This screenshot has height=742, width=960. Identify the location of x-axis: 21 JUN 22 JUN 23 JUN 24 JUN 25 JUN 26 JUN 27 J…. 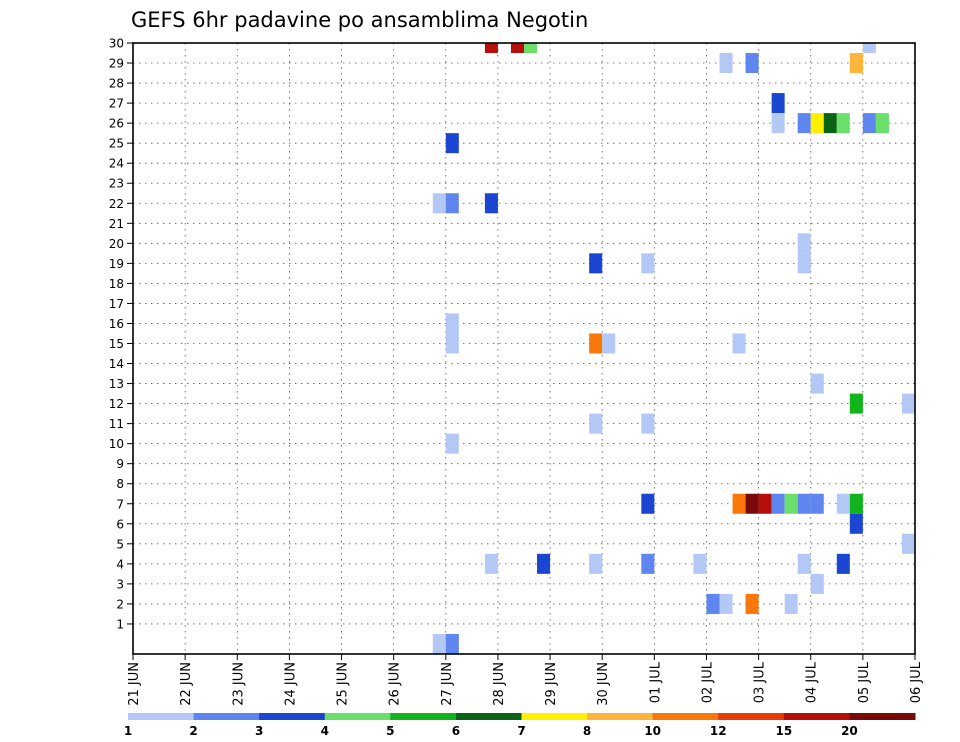
(525, 680).